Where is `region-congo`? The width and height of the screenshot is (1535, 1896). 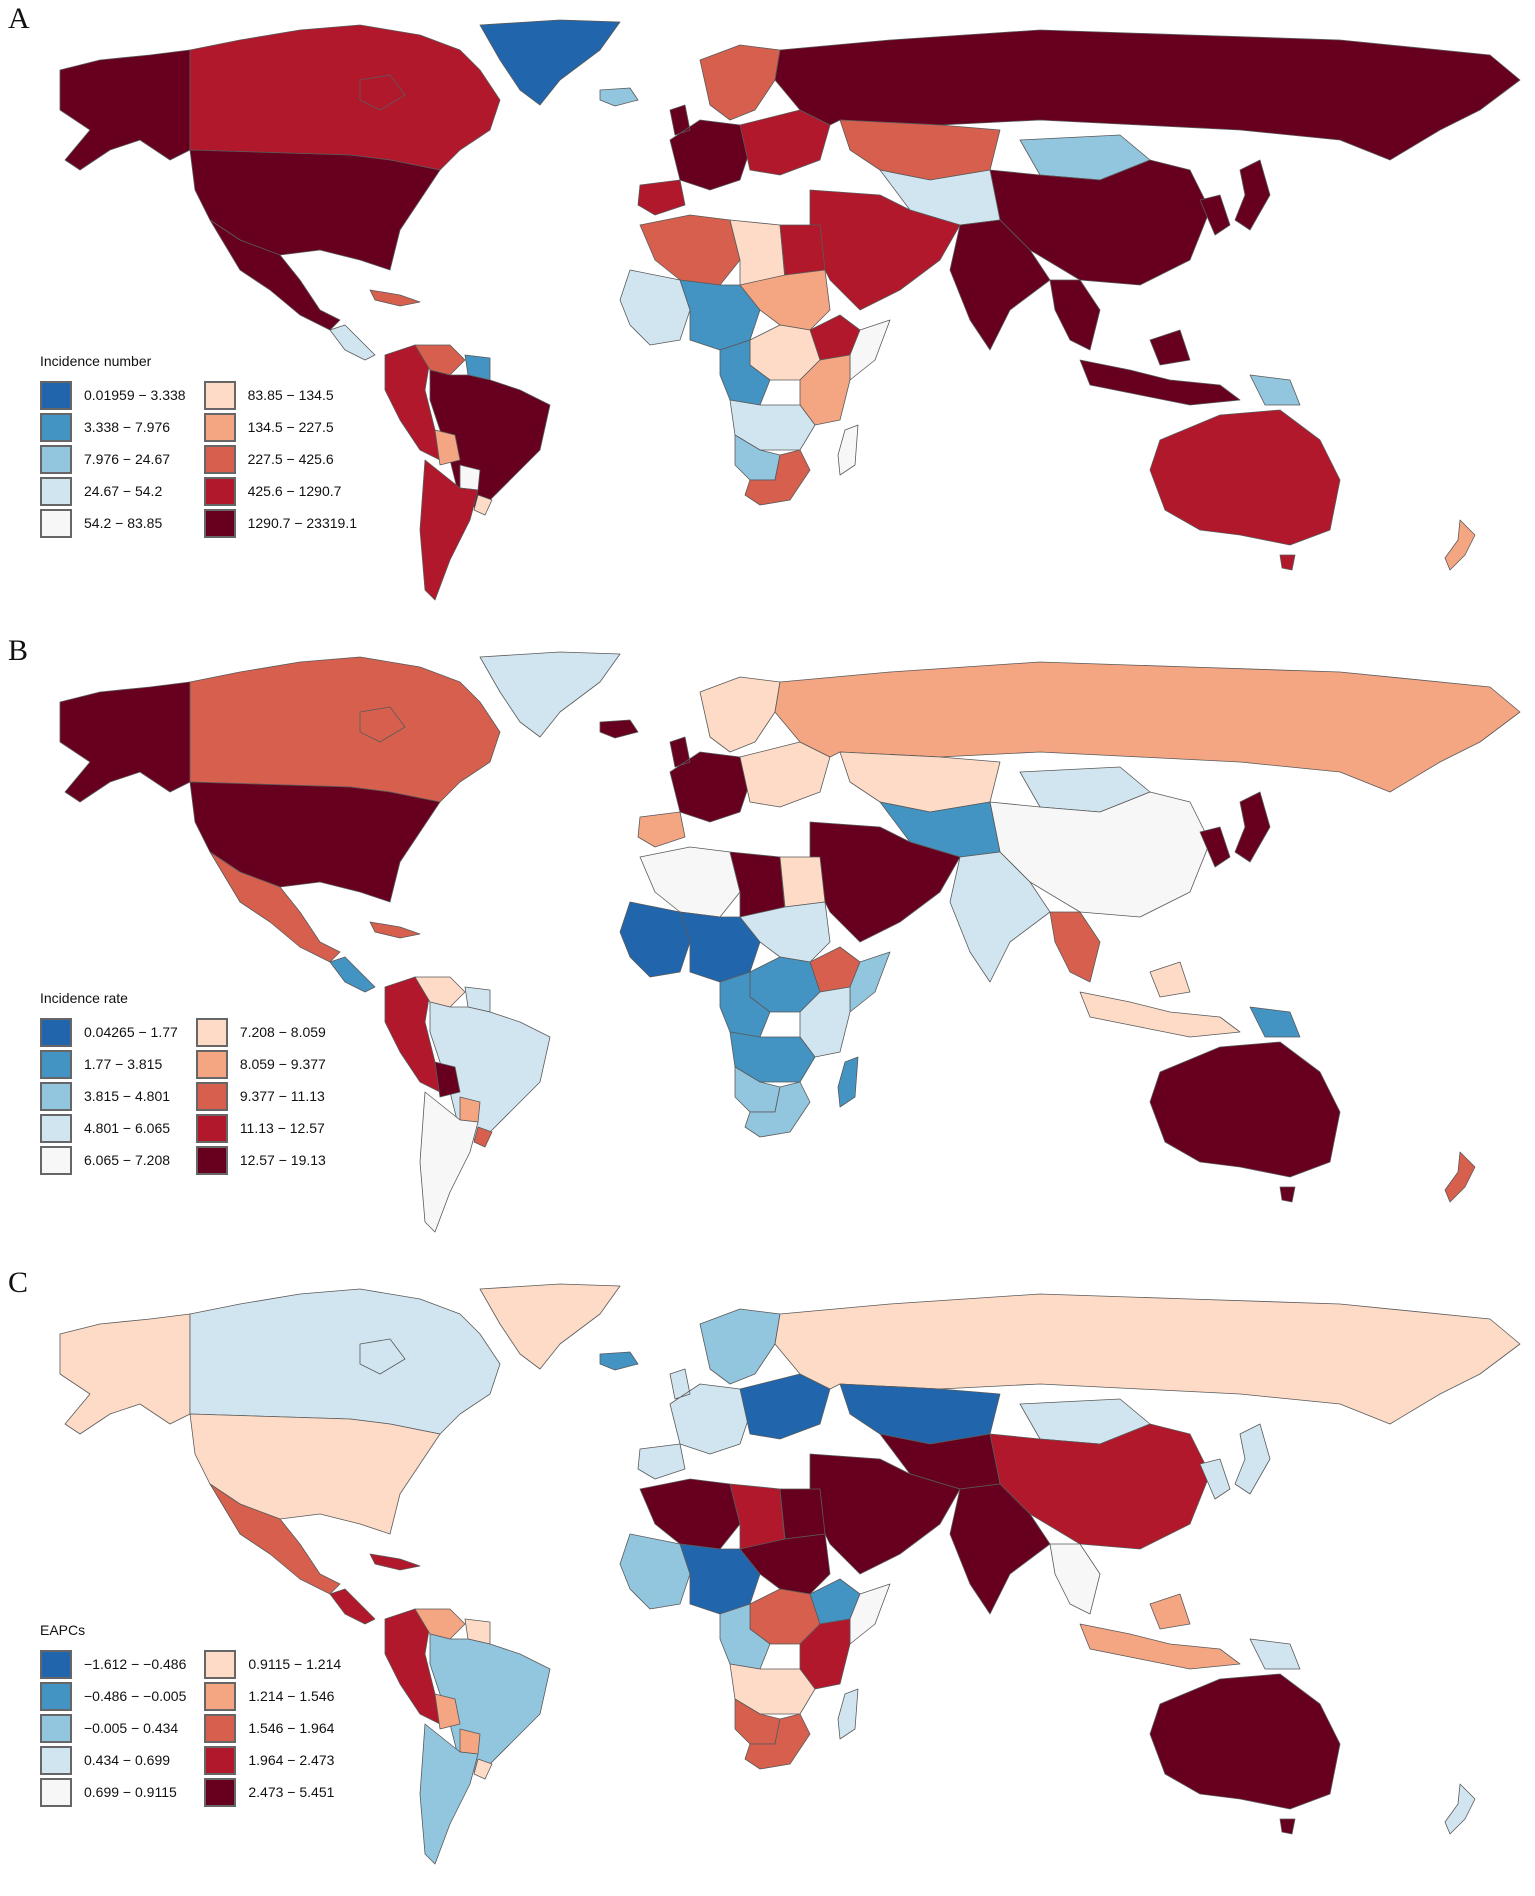
region-congo is located at coordinates (745, 1636).